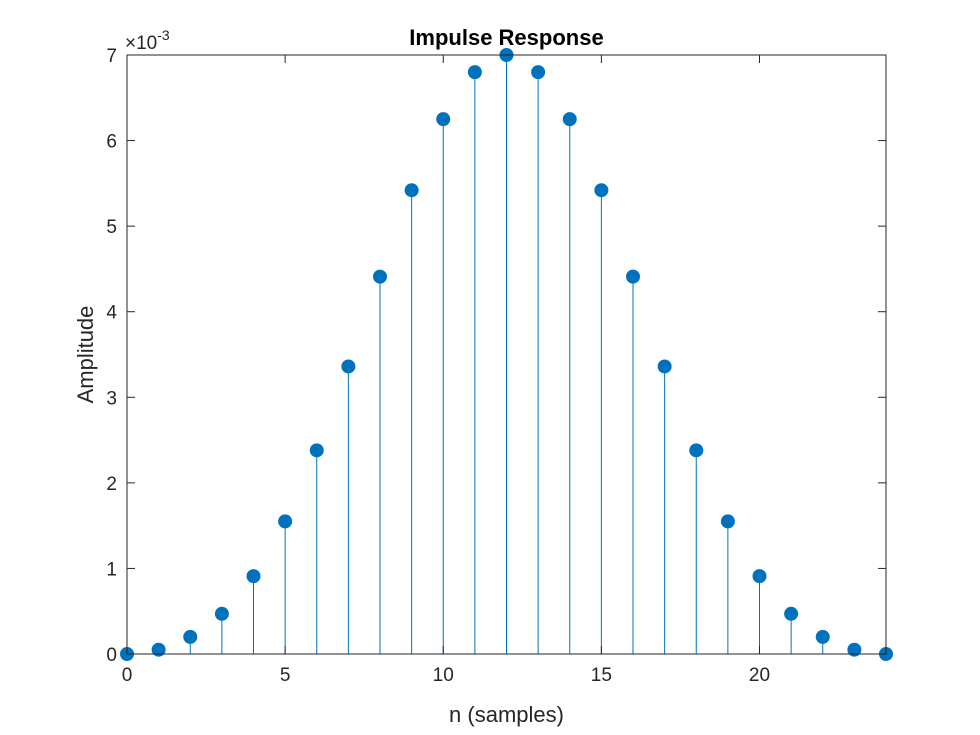 The width and height of the screenshot is (980, 735). Describe the element at coordinates (506, 714) in the screenshot. I see `x-axis-label: n (samples)` at that location.